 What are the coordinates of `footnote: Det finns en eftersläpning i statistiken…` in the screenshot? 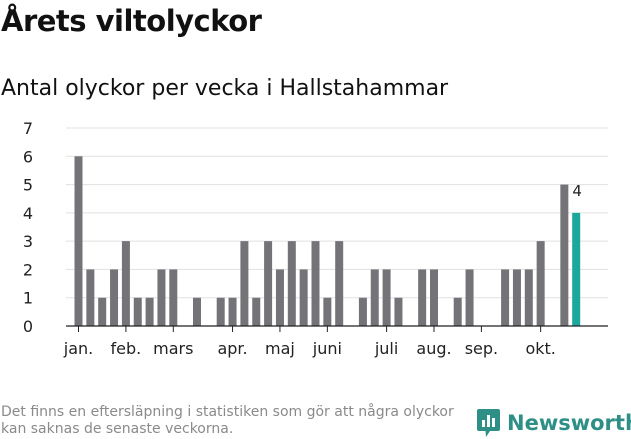 It's located at (227, 420).